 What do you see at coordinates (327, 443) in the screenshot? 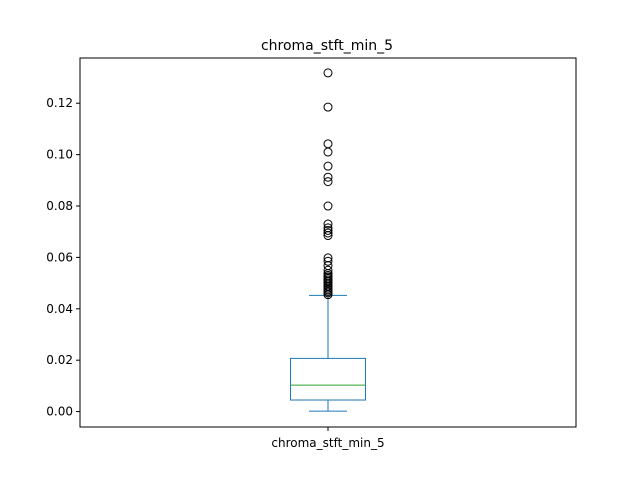
I see `x-tick-label: chroma_stft_min_5` at bounding box center [327, 443].